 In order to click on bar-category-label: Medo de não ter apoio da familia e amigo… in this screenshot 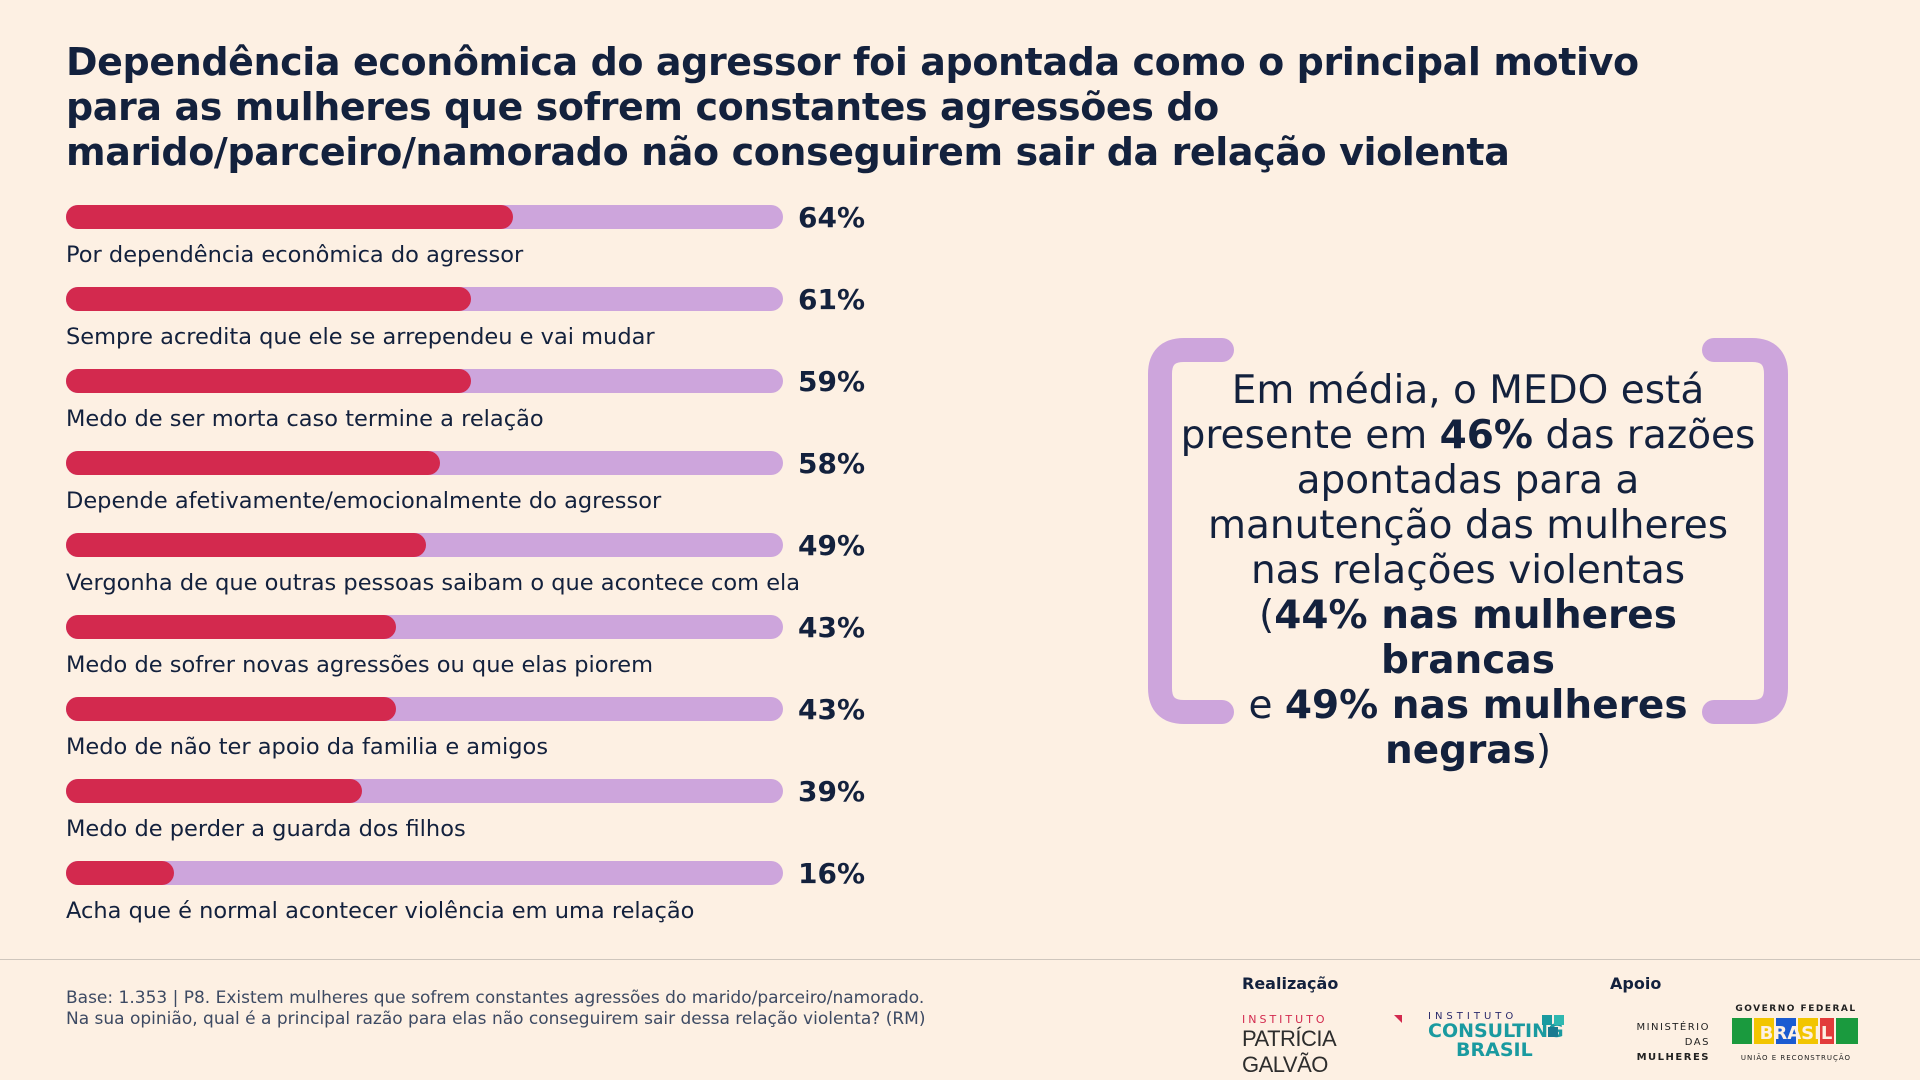, I will do `click(307, 747)`.